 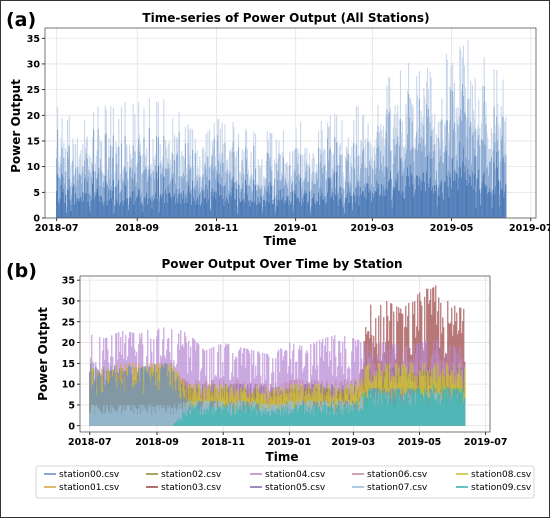 I want to click on chart-a-ytick-label-6: 30, so click(x=34, y=64).